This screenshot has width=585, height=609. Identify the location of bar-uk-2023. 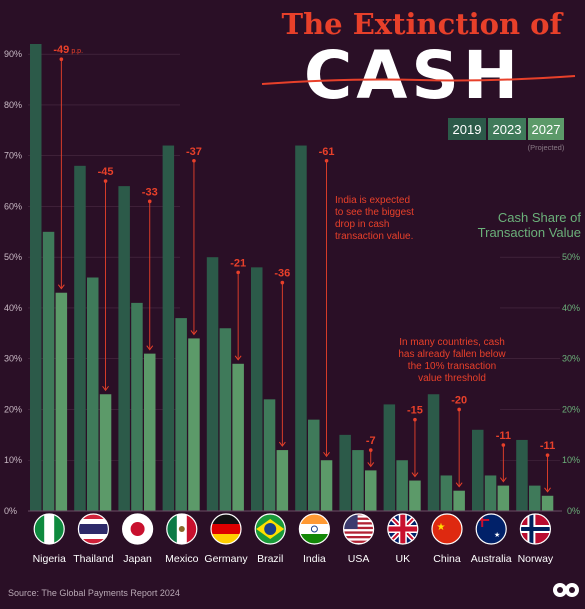
(402, 485).